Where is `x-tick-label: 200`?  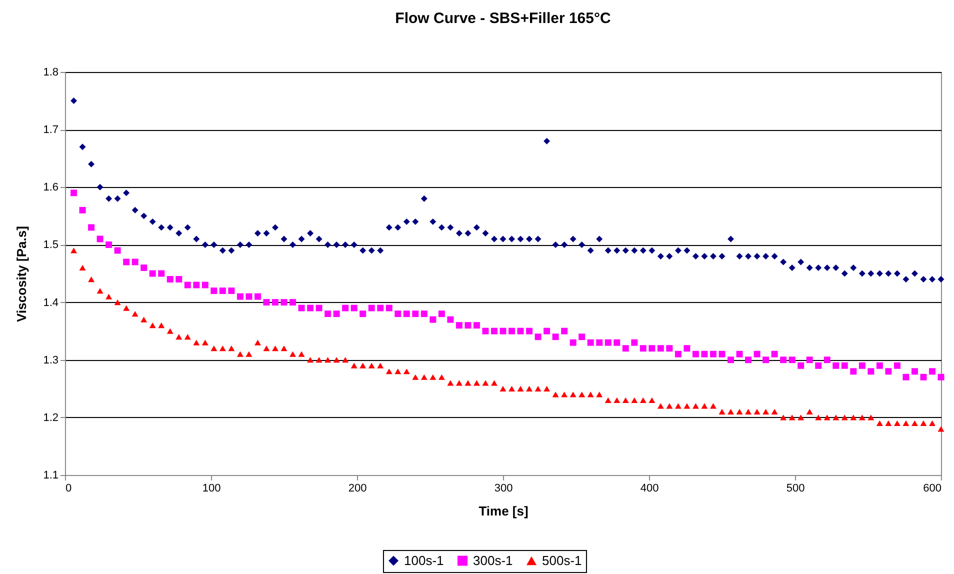
x-tick-label: 200 is located at coordinates (357, 488).